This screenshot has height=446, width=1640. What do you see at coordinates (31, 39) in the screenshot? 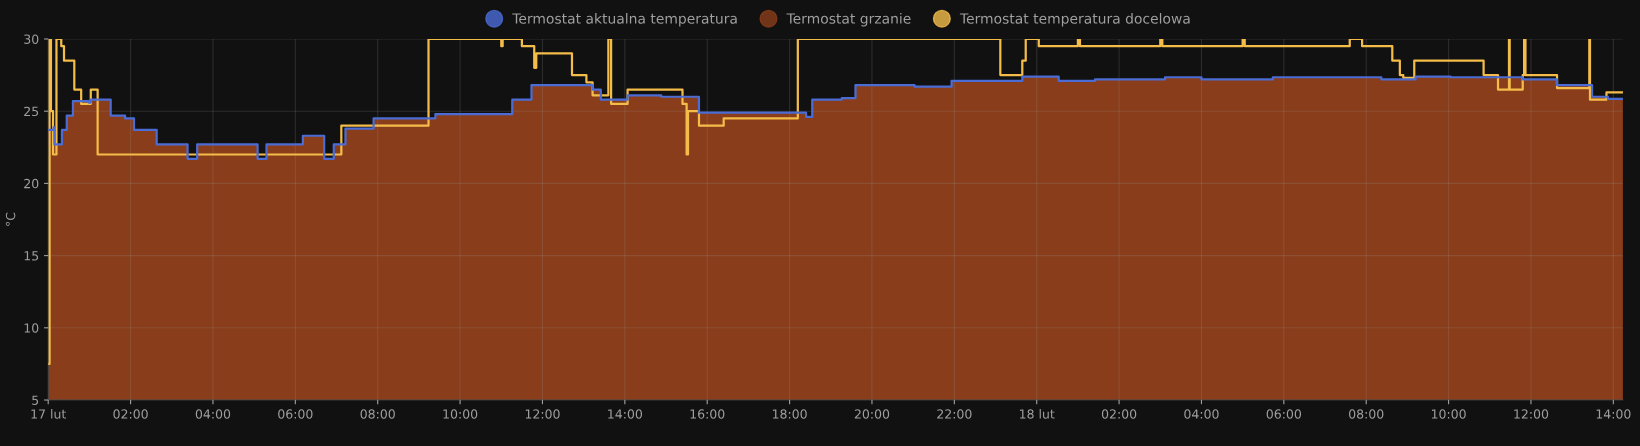
I see `y-tick-label: 30` at bounding box center [31, 39].